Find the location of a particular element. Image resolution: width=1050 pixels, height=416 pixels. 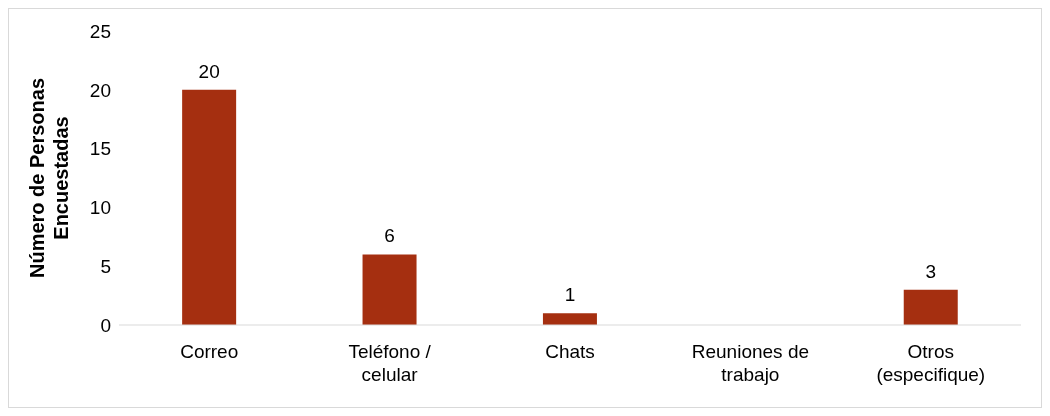

data-label: 6 is located at coordinates (389, 236).